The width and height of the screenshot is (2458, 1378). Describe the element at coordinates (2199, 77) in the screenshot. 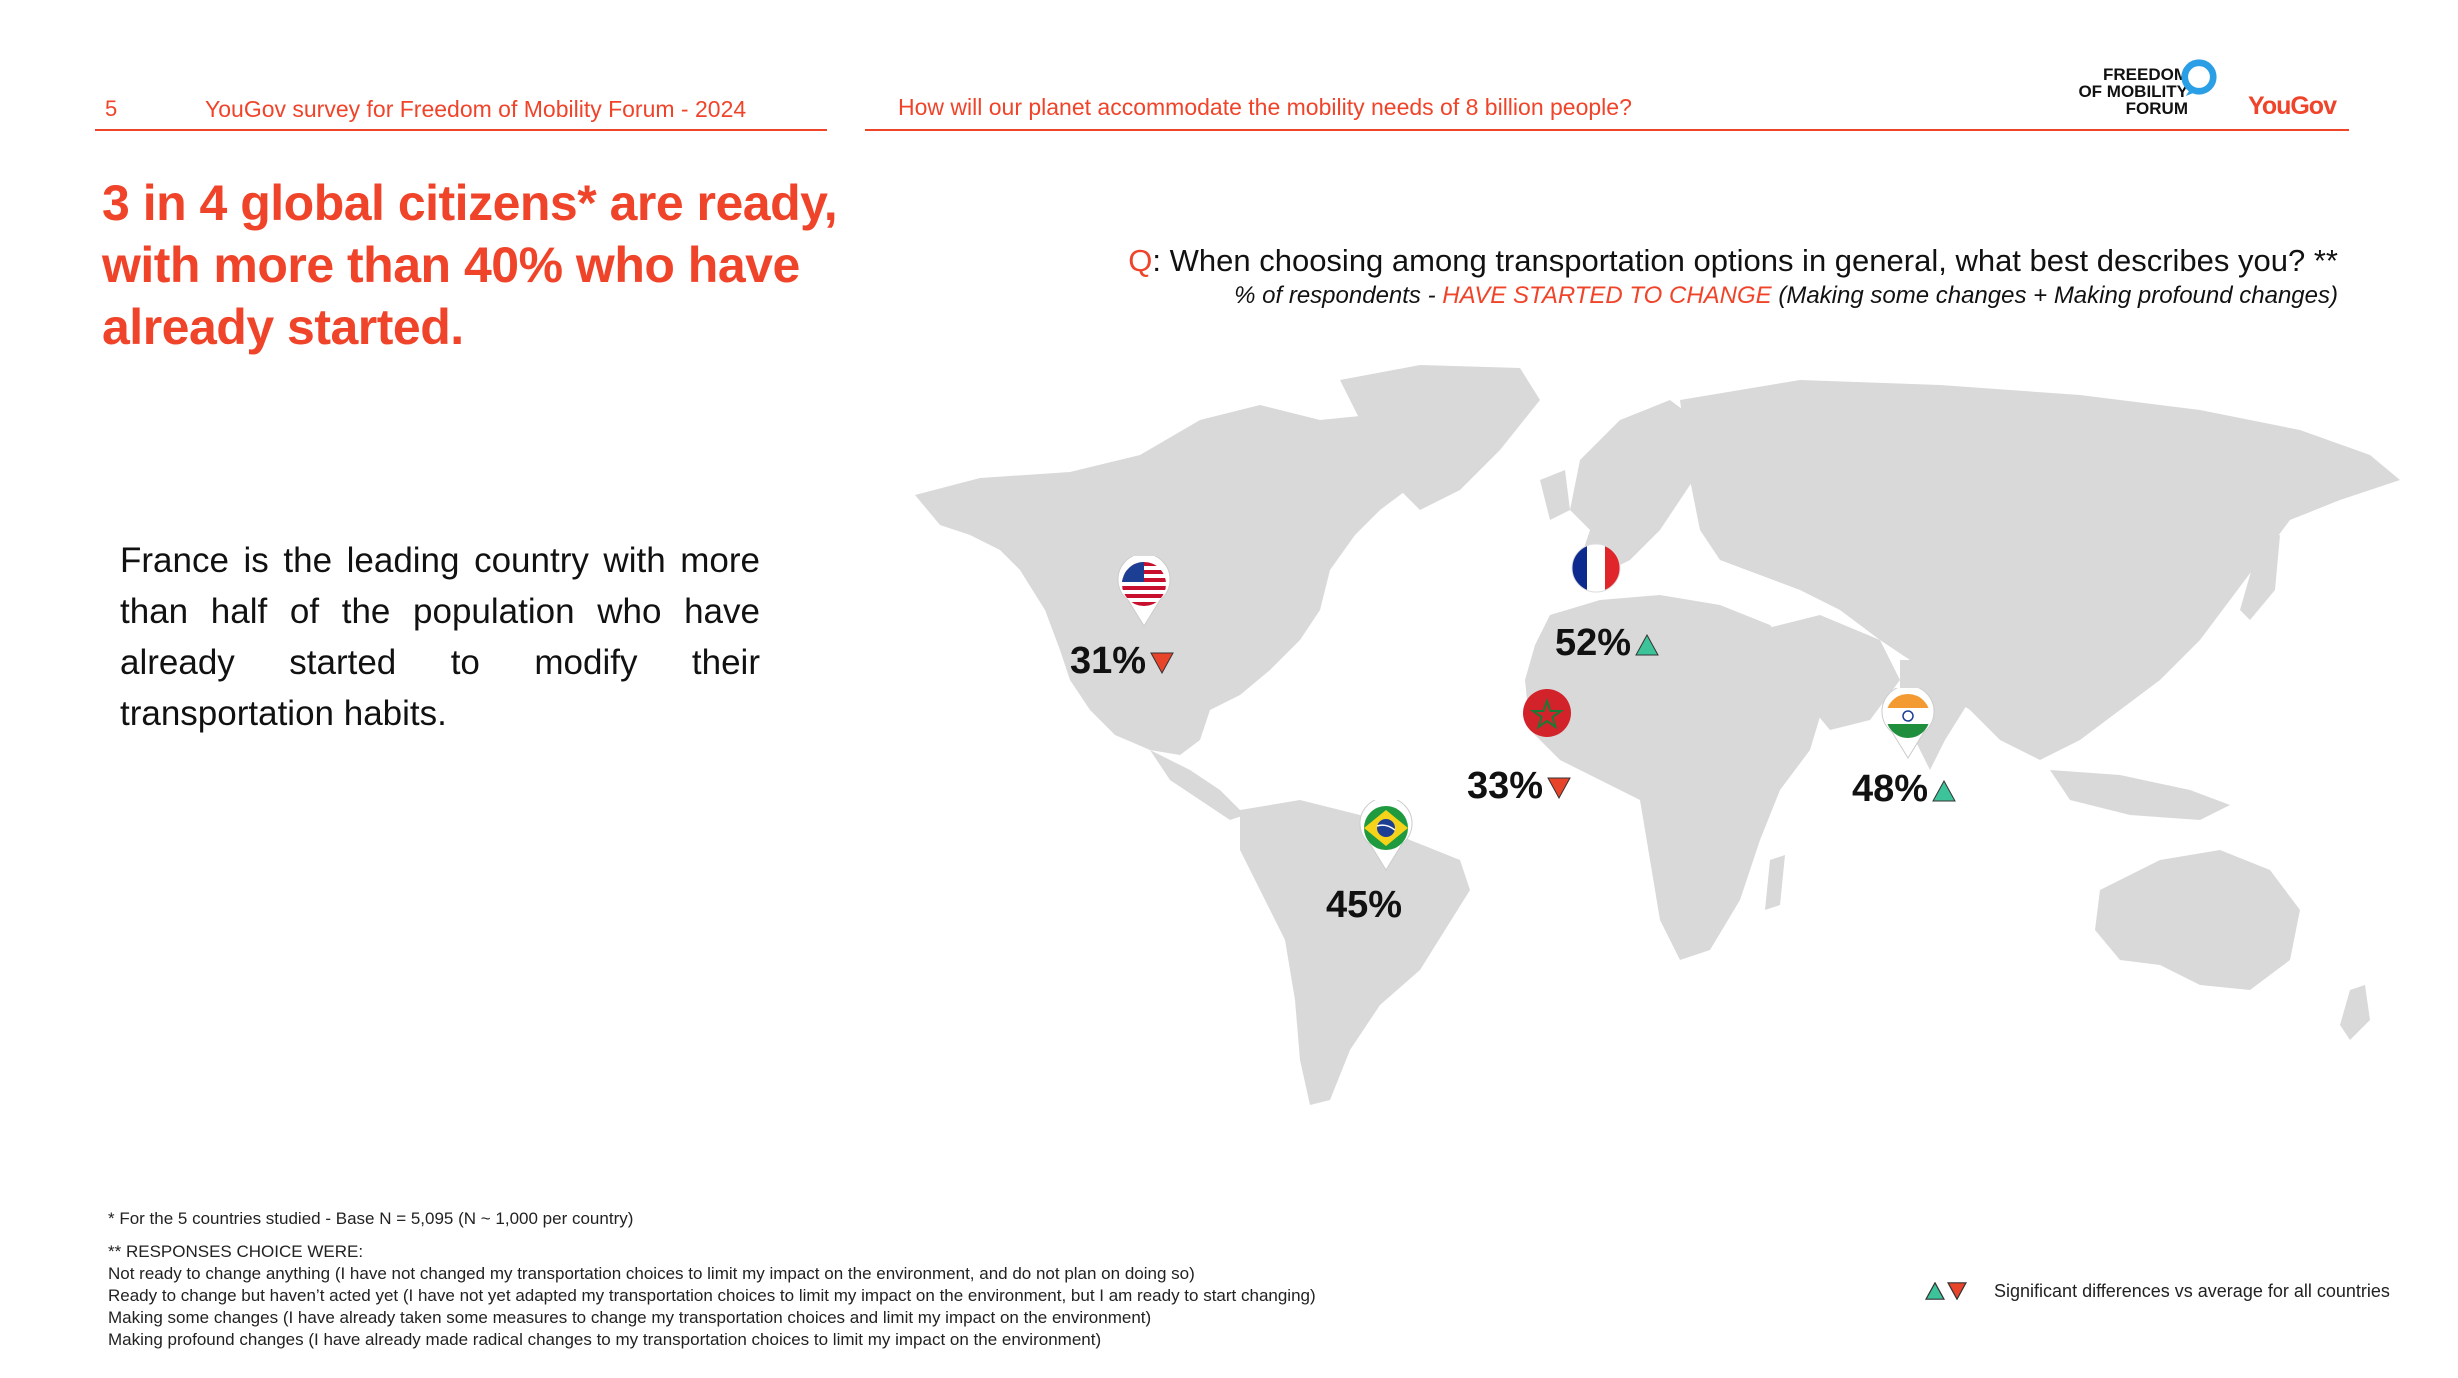

I see `fmf-logo-ring-icon` at that location.